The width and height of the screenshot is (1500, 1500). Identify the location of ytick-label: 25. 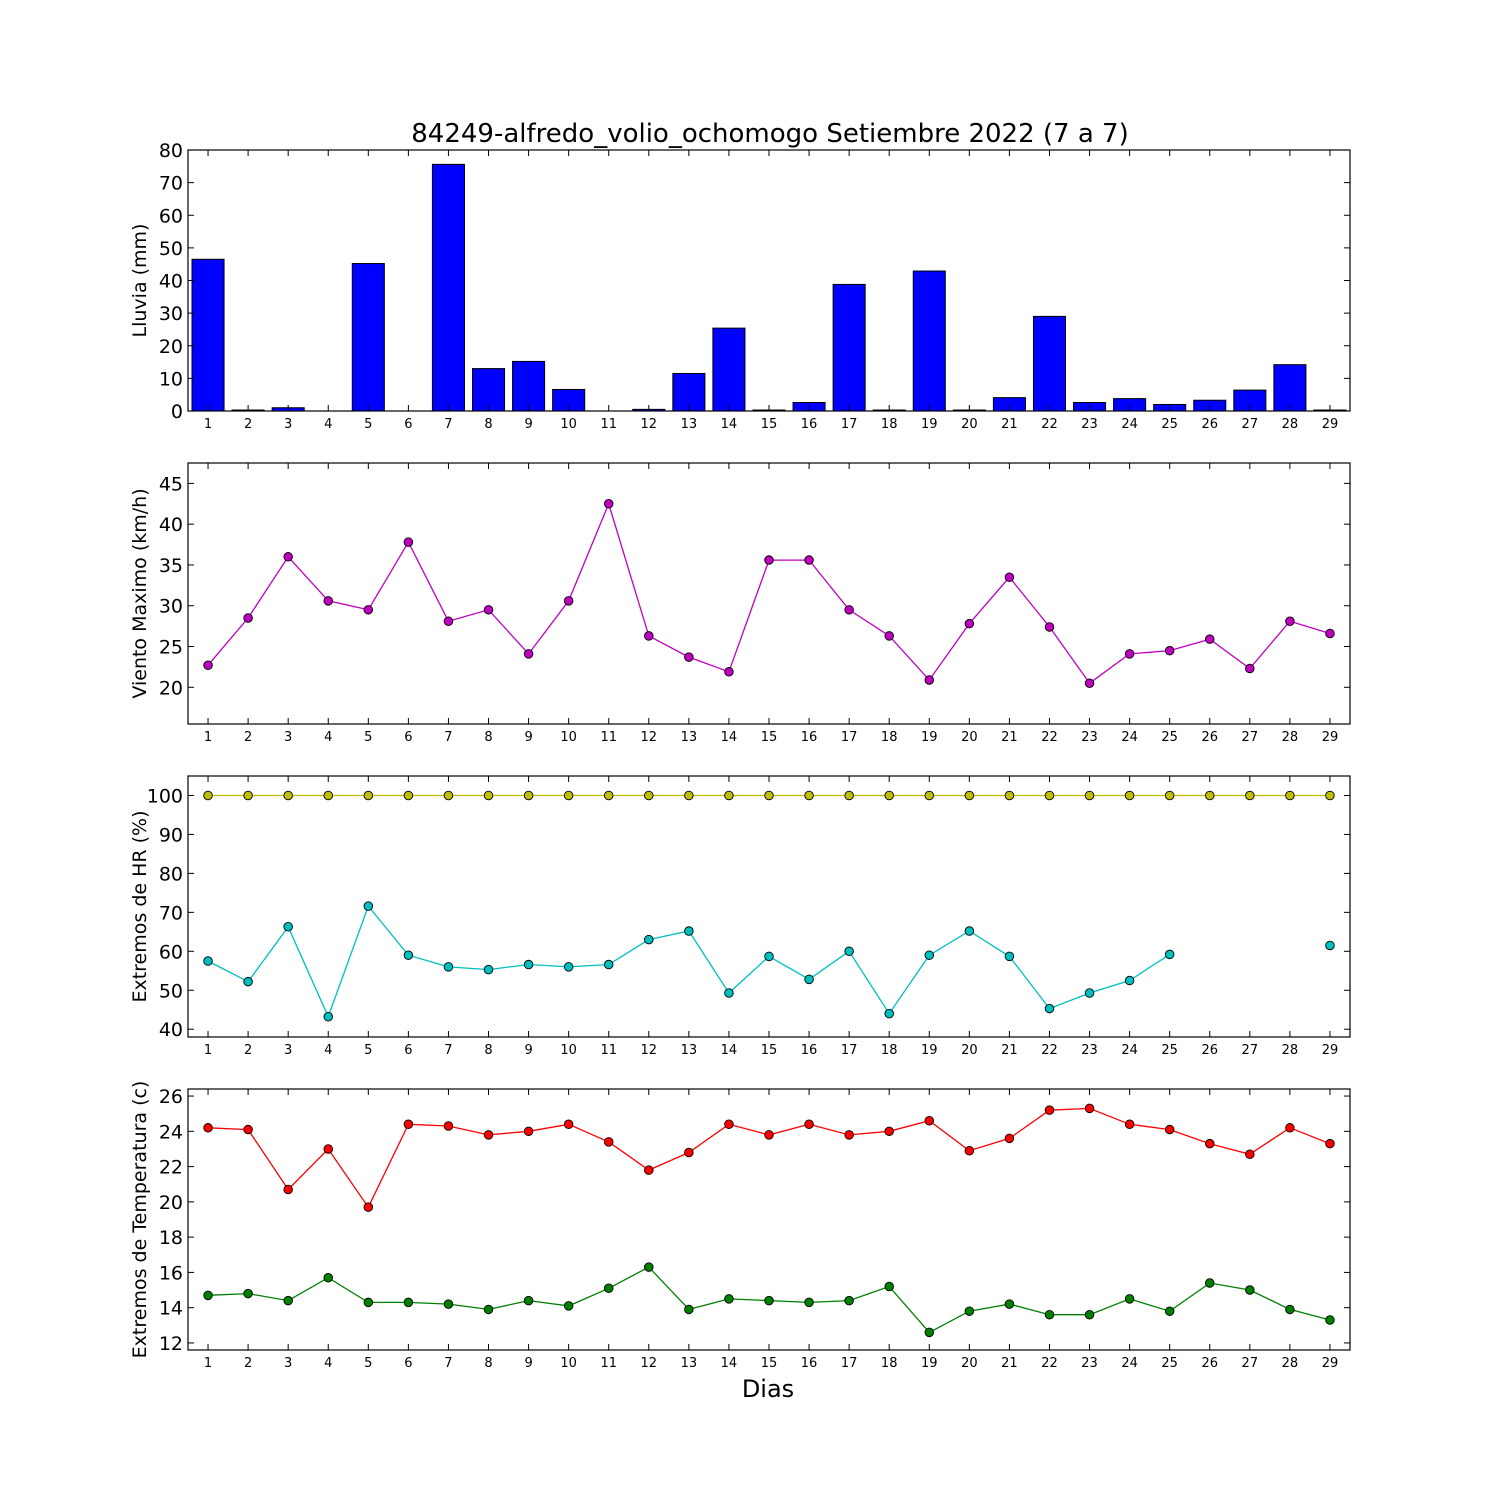
(171, 648).